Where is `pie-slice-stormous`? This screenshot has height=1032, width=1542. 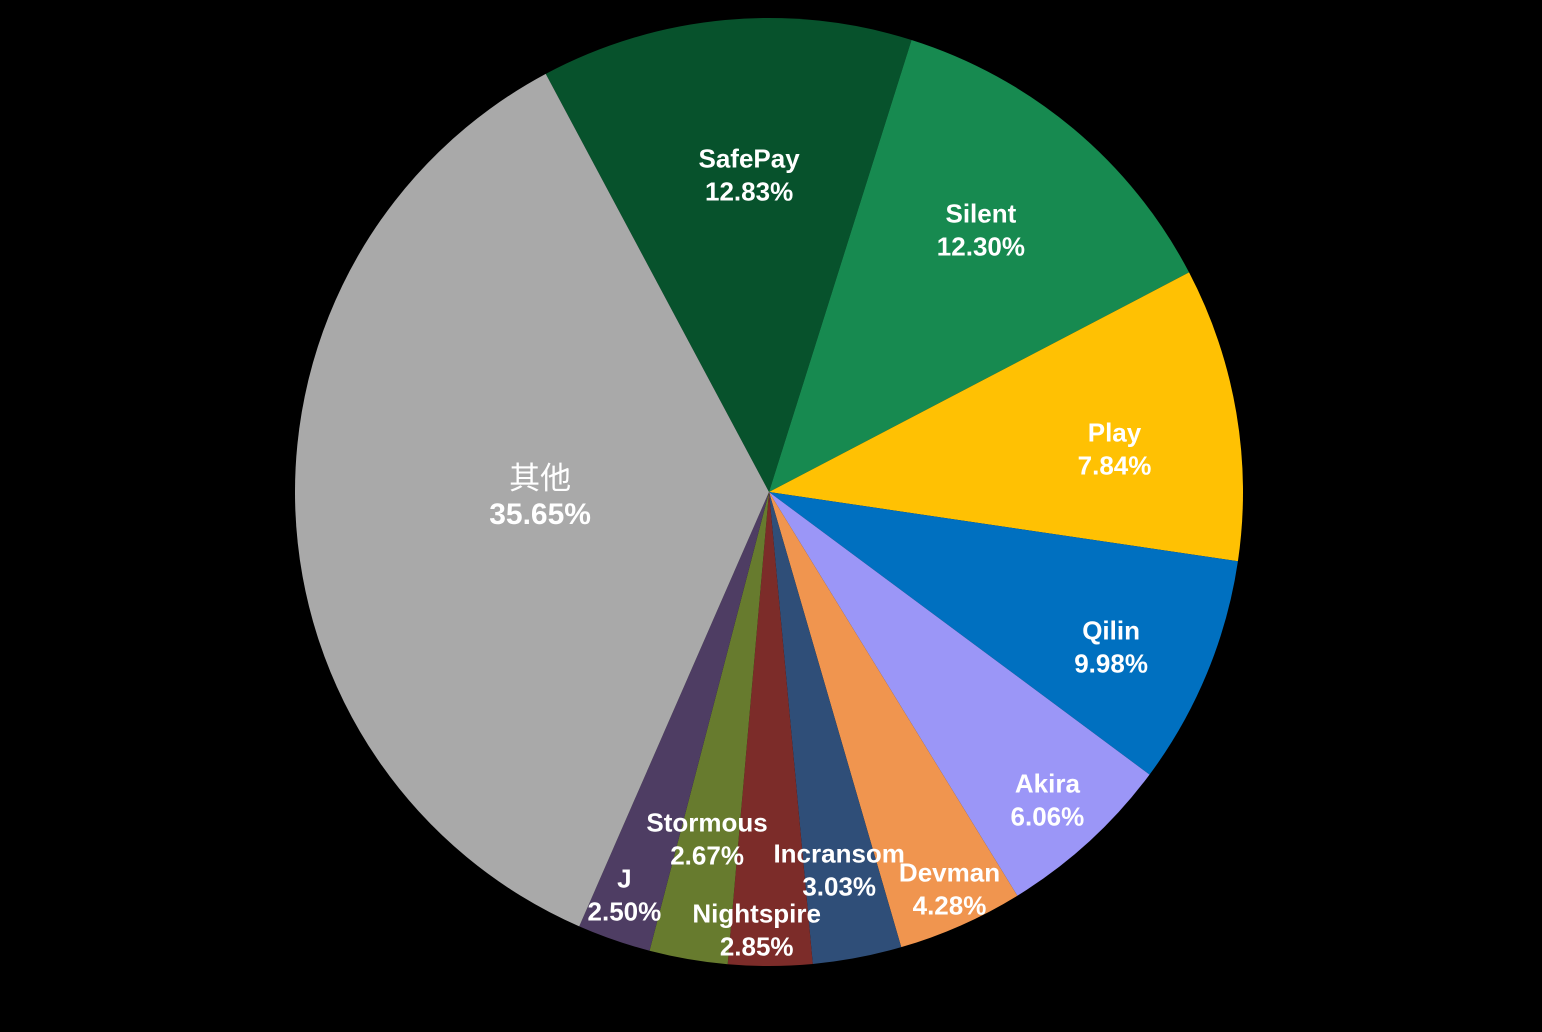
pie-slice-stormous is located at coordinates (709, 728).